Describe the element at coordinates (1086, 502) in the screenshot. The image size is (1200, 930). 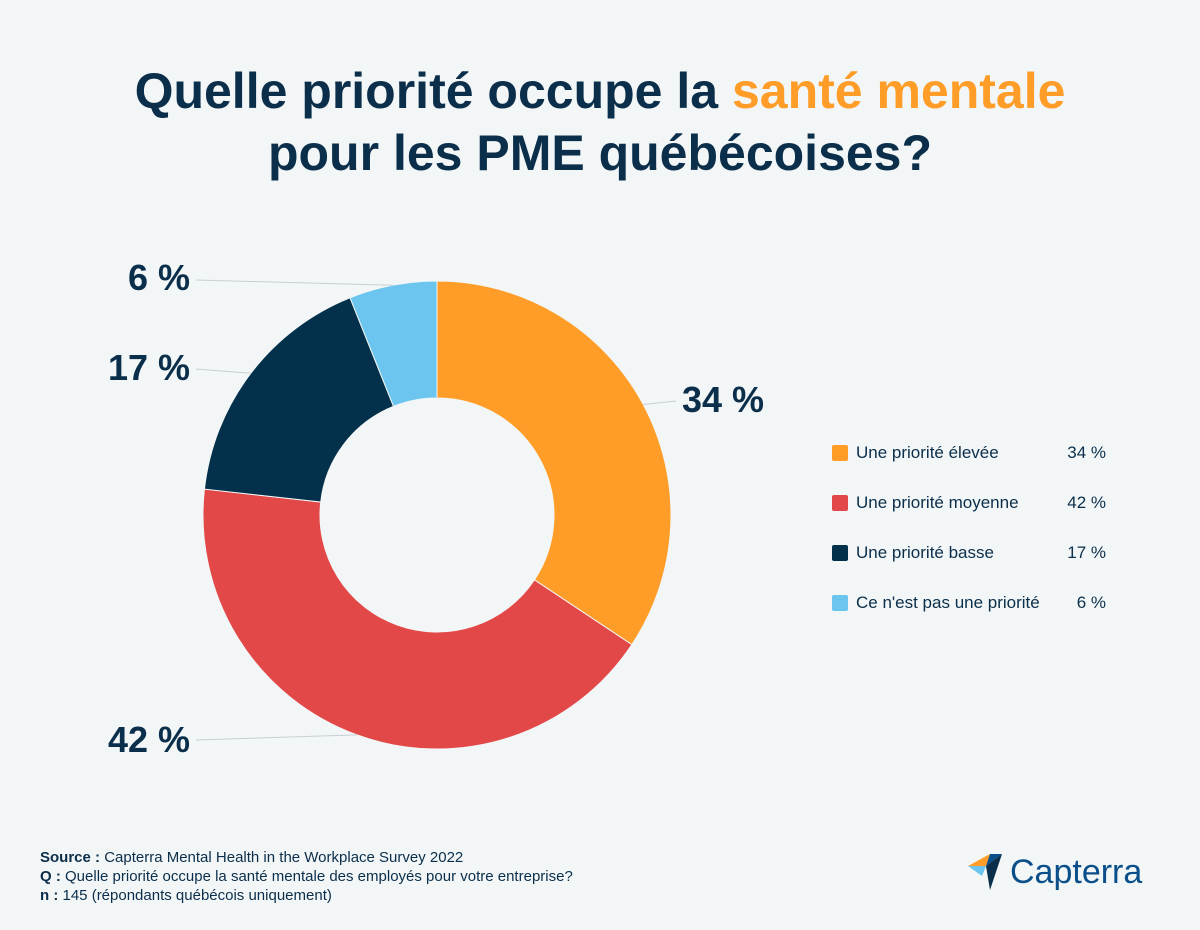
I see `legend-value: 42 %` at that location.